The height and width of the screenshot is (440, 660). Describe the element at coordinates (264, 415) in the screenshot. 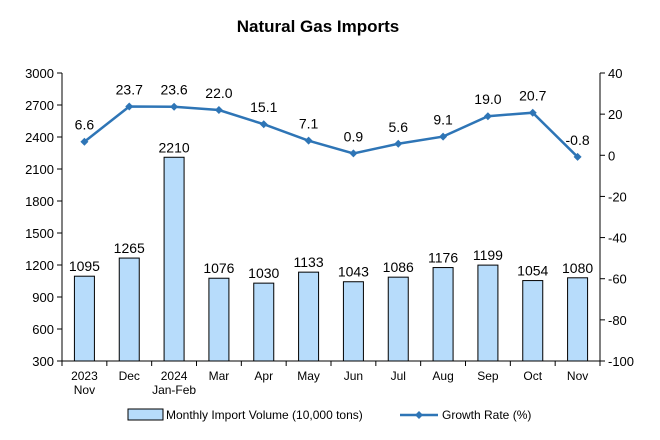

I see `legend-bar-label: Monthly Import Volume (10,000 tons)` at that location.